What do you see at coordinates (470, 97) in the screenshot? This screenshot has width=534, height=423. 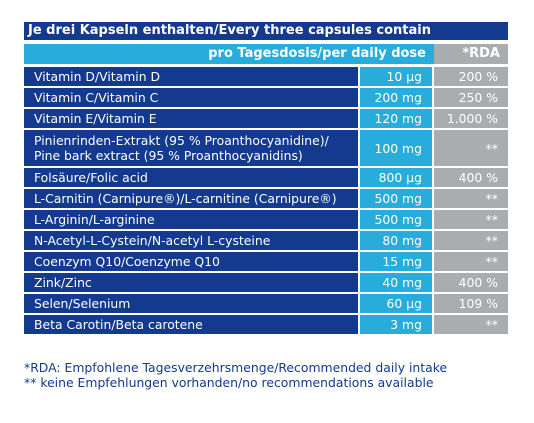 I see `nutrient-rda: 250 %` at bounding box center [470, 97].